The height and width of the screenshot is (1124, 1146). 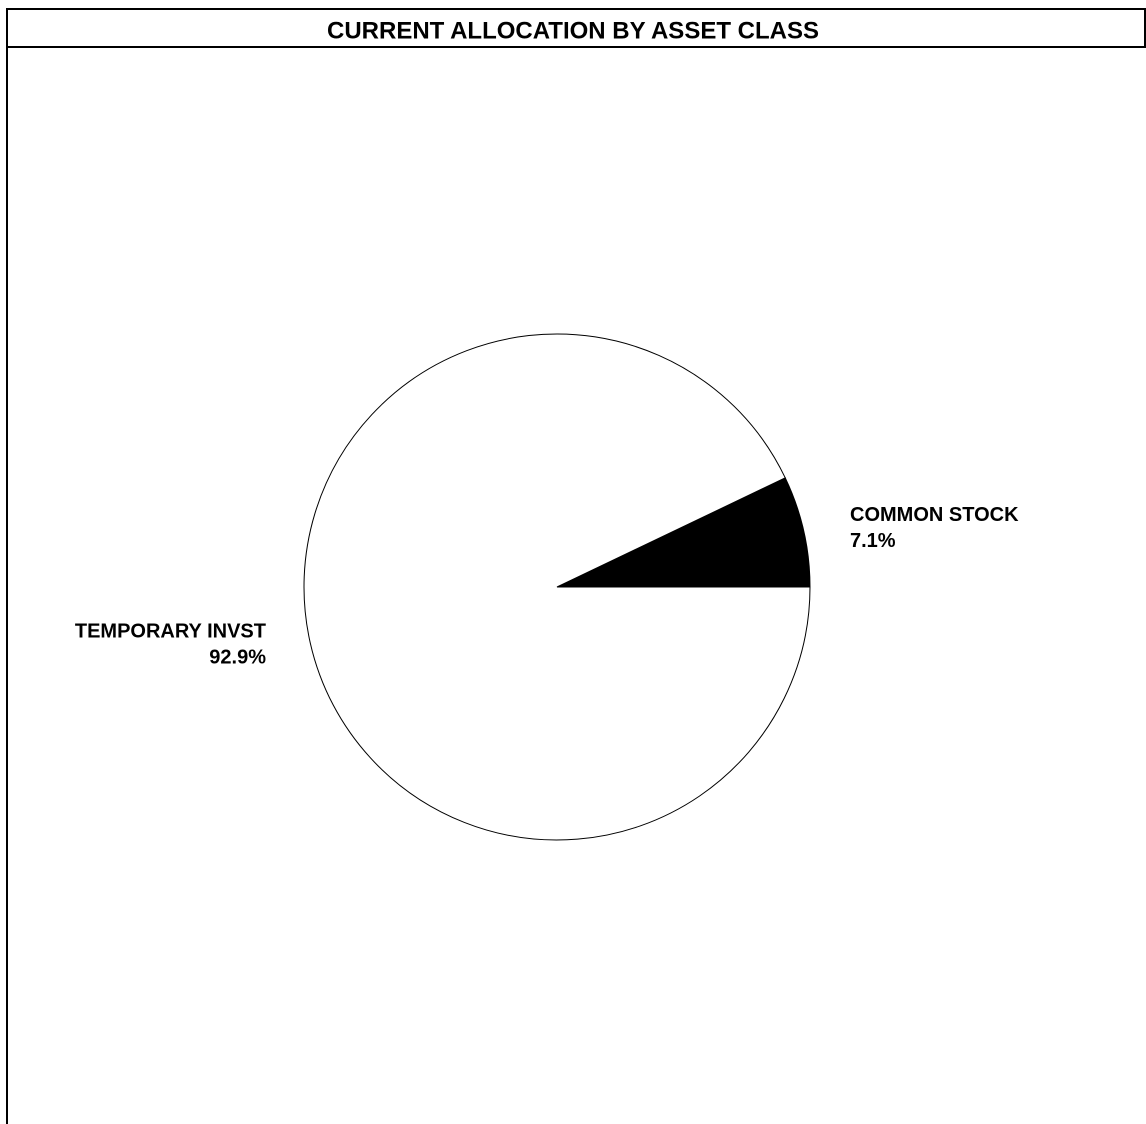 I want to click on pie-slice, so click(x=683, y=532).